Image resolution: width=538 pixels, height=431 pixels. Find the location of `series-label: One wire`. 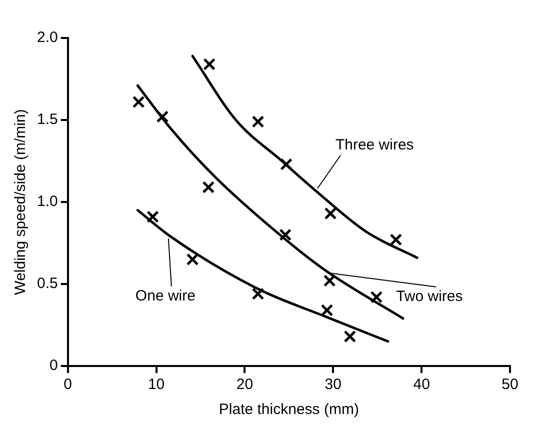

series-label: One wire is located at coordinates (165, 296).